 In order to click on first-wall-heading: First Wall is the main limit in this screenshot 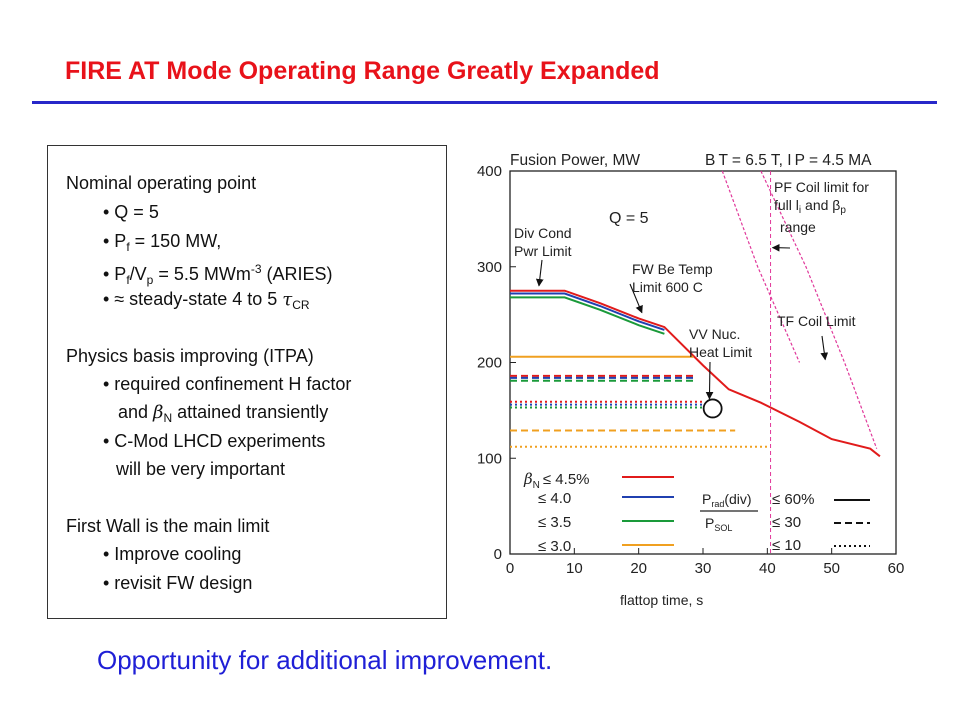, I will do `click(168, 526)`.